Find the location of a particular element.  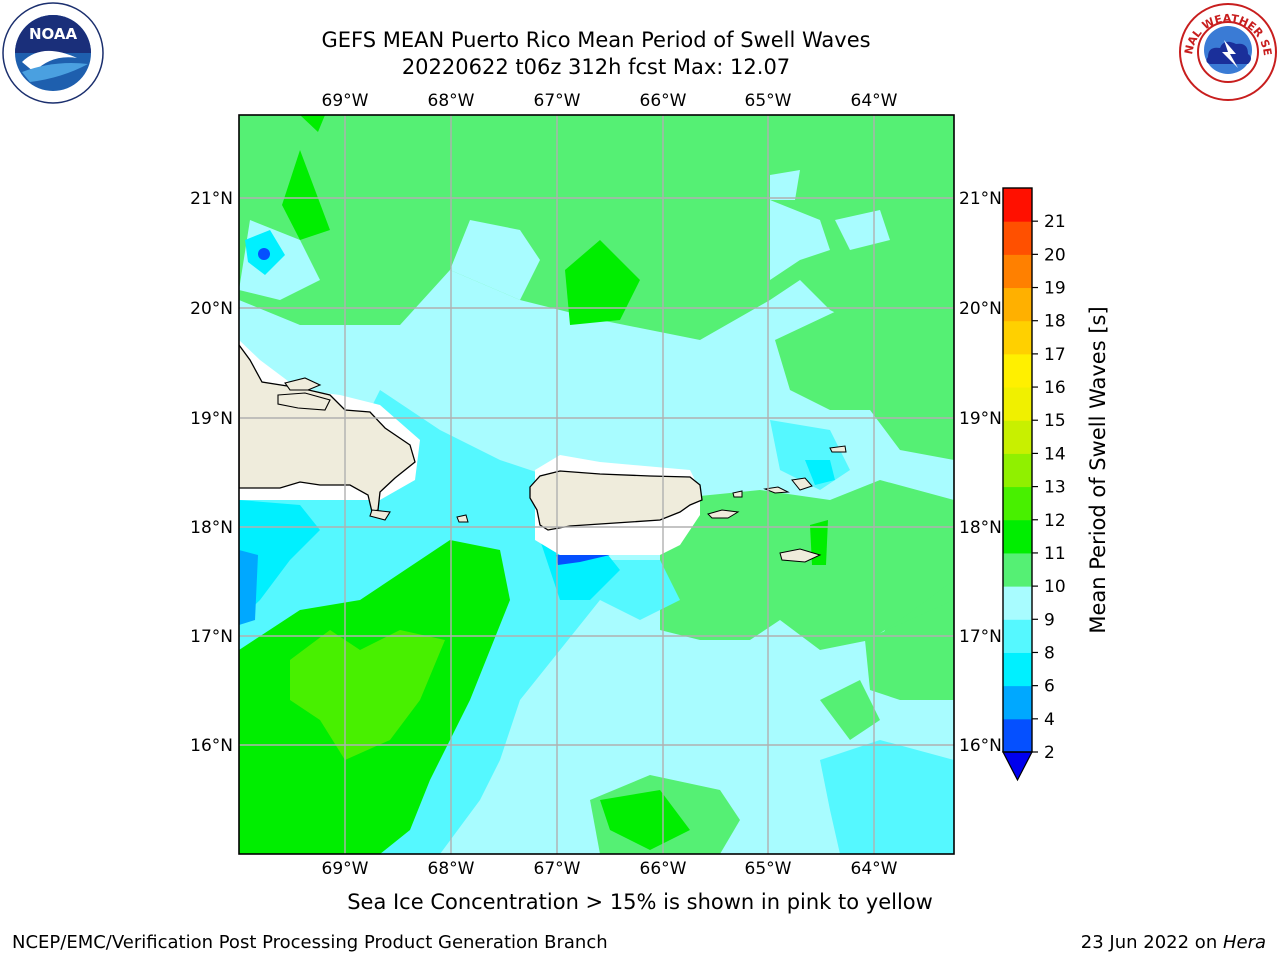

lat-label-left: 20°N is located at coordinates (211, 309).